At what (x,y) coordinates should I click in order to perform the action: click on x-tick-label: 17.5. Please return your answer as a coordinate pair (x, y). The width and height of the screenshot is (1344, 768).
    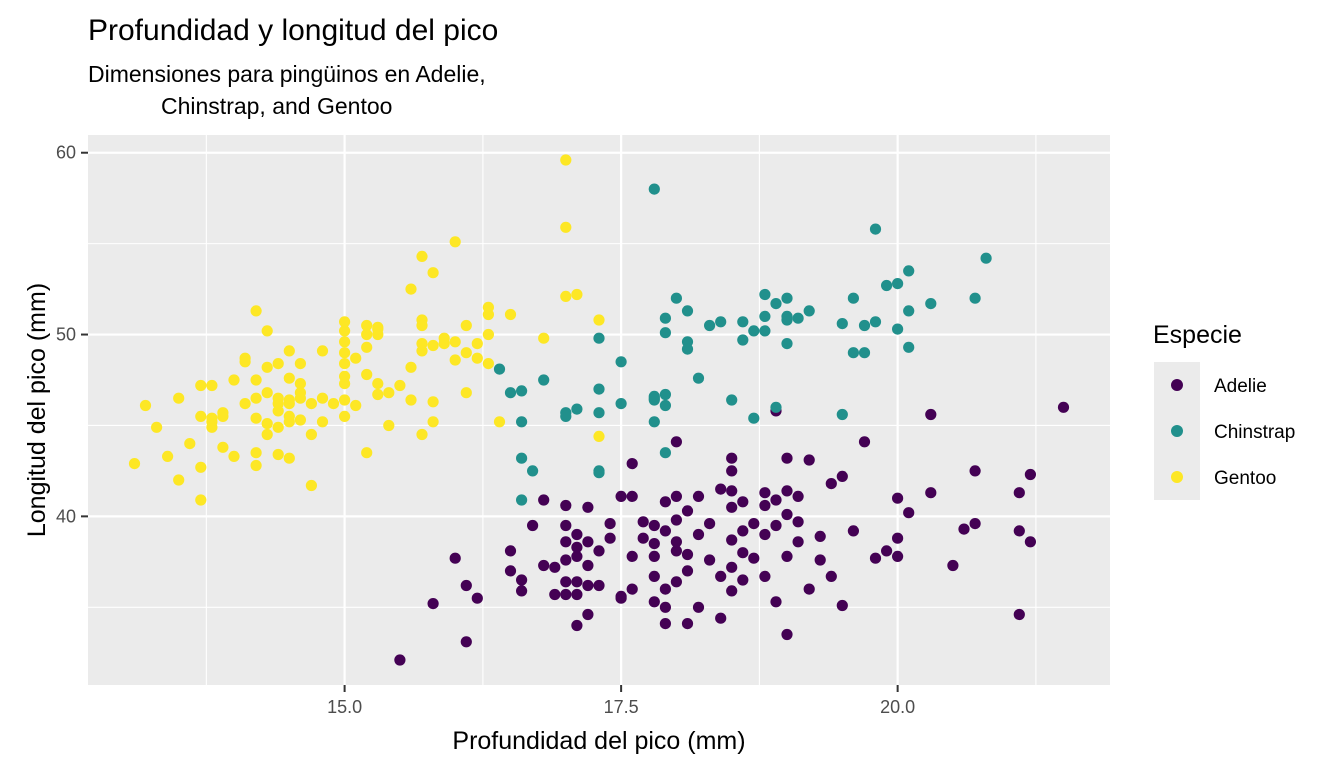
    Looking at the image, I should click on (621, 707).